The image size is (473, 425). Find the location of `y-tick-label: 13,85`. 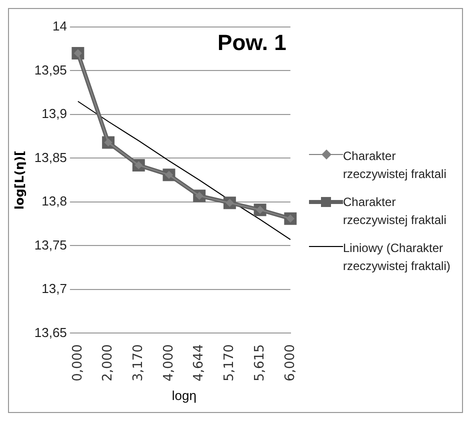

y-tick-label: 13,85 is located at coordinates (50, 157).